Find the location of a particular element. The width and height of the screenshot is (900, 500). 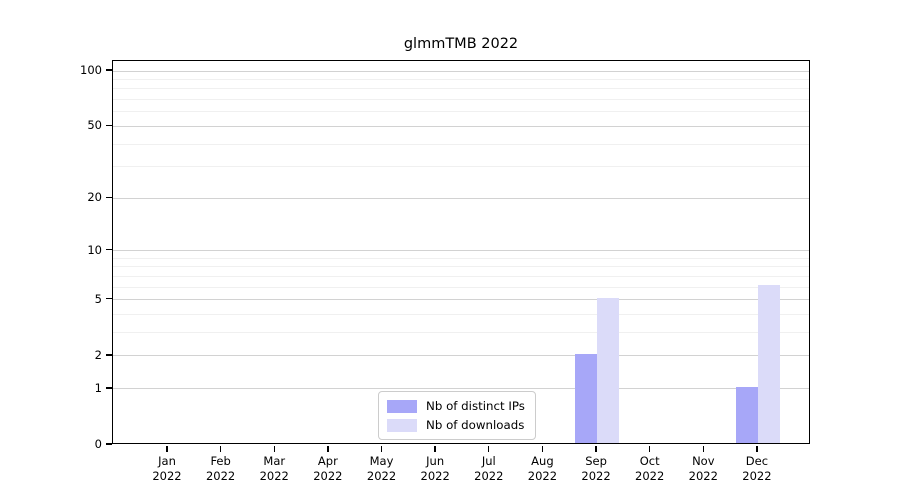

y-axis-tick-label: 5 is located at coordinates (98, 298).